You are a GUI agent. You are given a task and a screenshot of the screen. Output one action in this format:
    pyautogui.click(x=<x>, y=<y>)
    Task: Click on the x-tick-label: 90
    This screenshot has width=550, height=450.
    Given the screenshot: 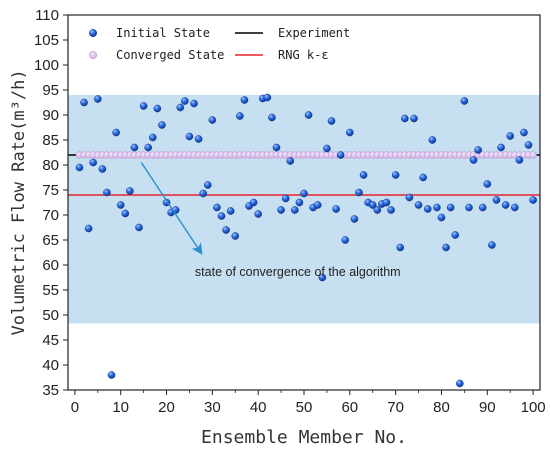 What is the action you would take?
    pyautogui.click(x=487, y=407)
    